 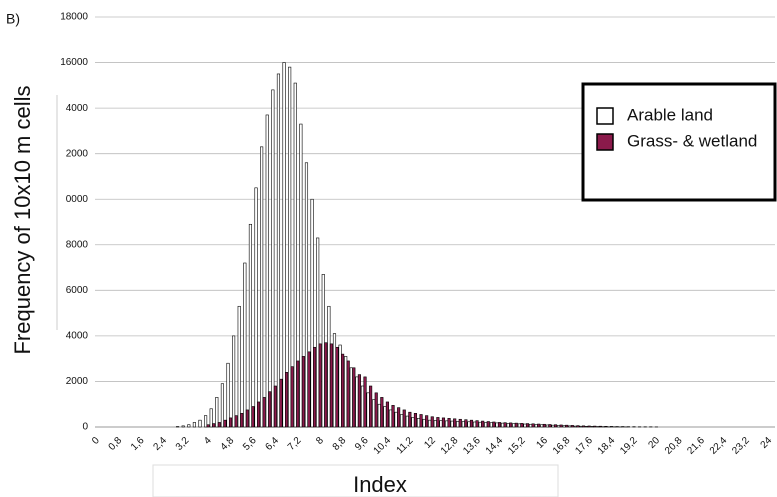 I want to click on x-tick-label: 8, so click(x=320, y=441).